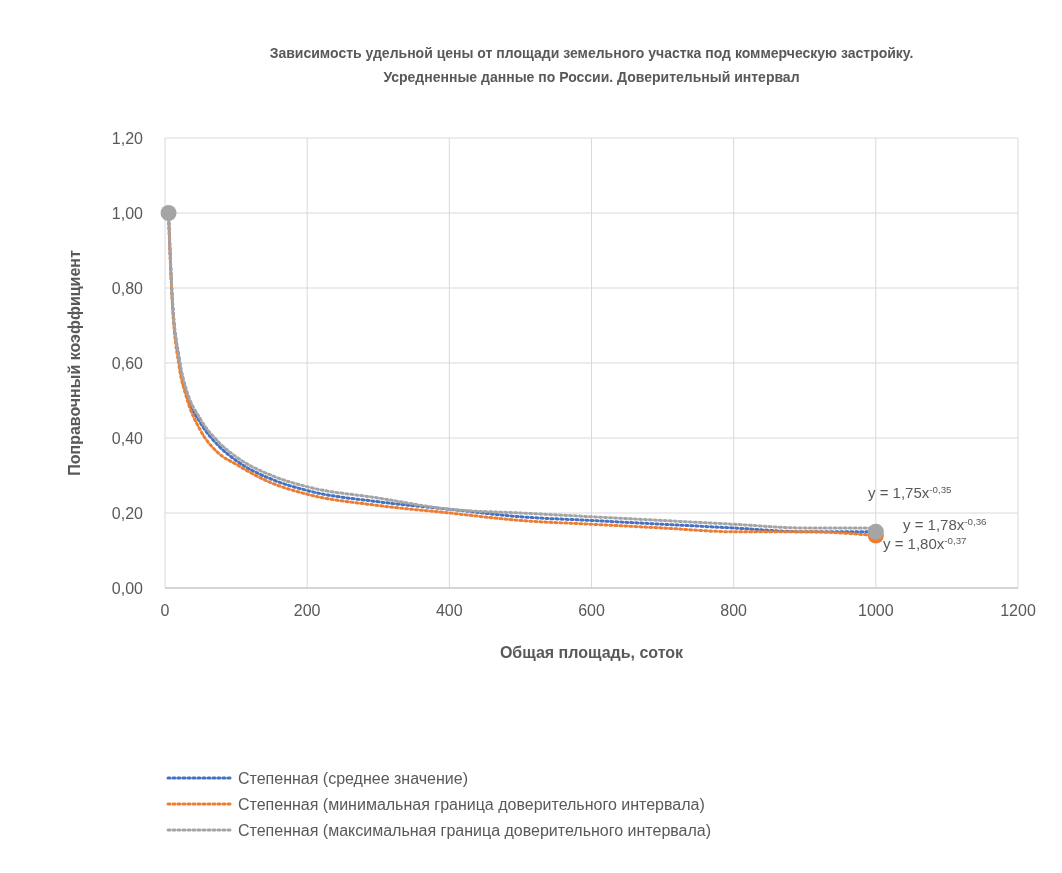  Describe the element at coordinates (925, 543) in the screenshot. I see `annotation: y = 1,80x$^{-0,37}$` at that location.